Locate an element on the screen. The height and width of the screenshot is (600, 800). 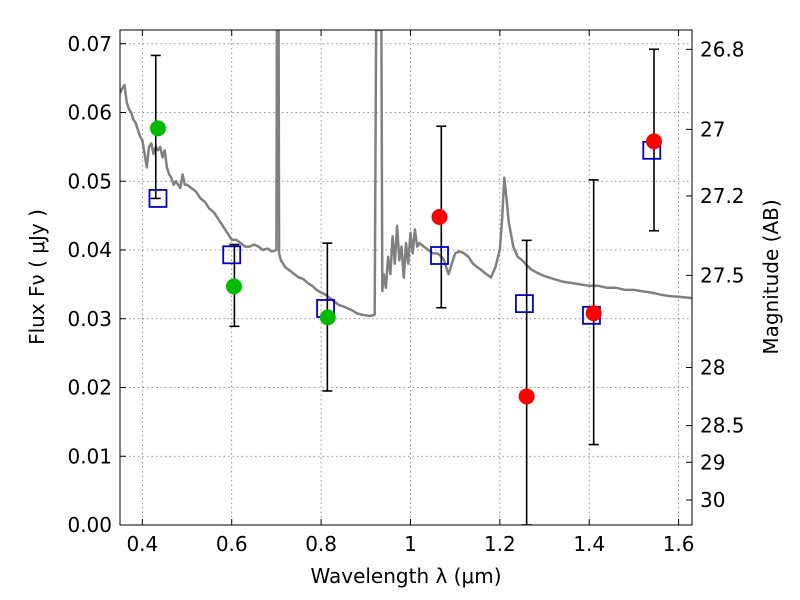
x-tick-label: 1.2 is located at coordinates (500, 544).